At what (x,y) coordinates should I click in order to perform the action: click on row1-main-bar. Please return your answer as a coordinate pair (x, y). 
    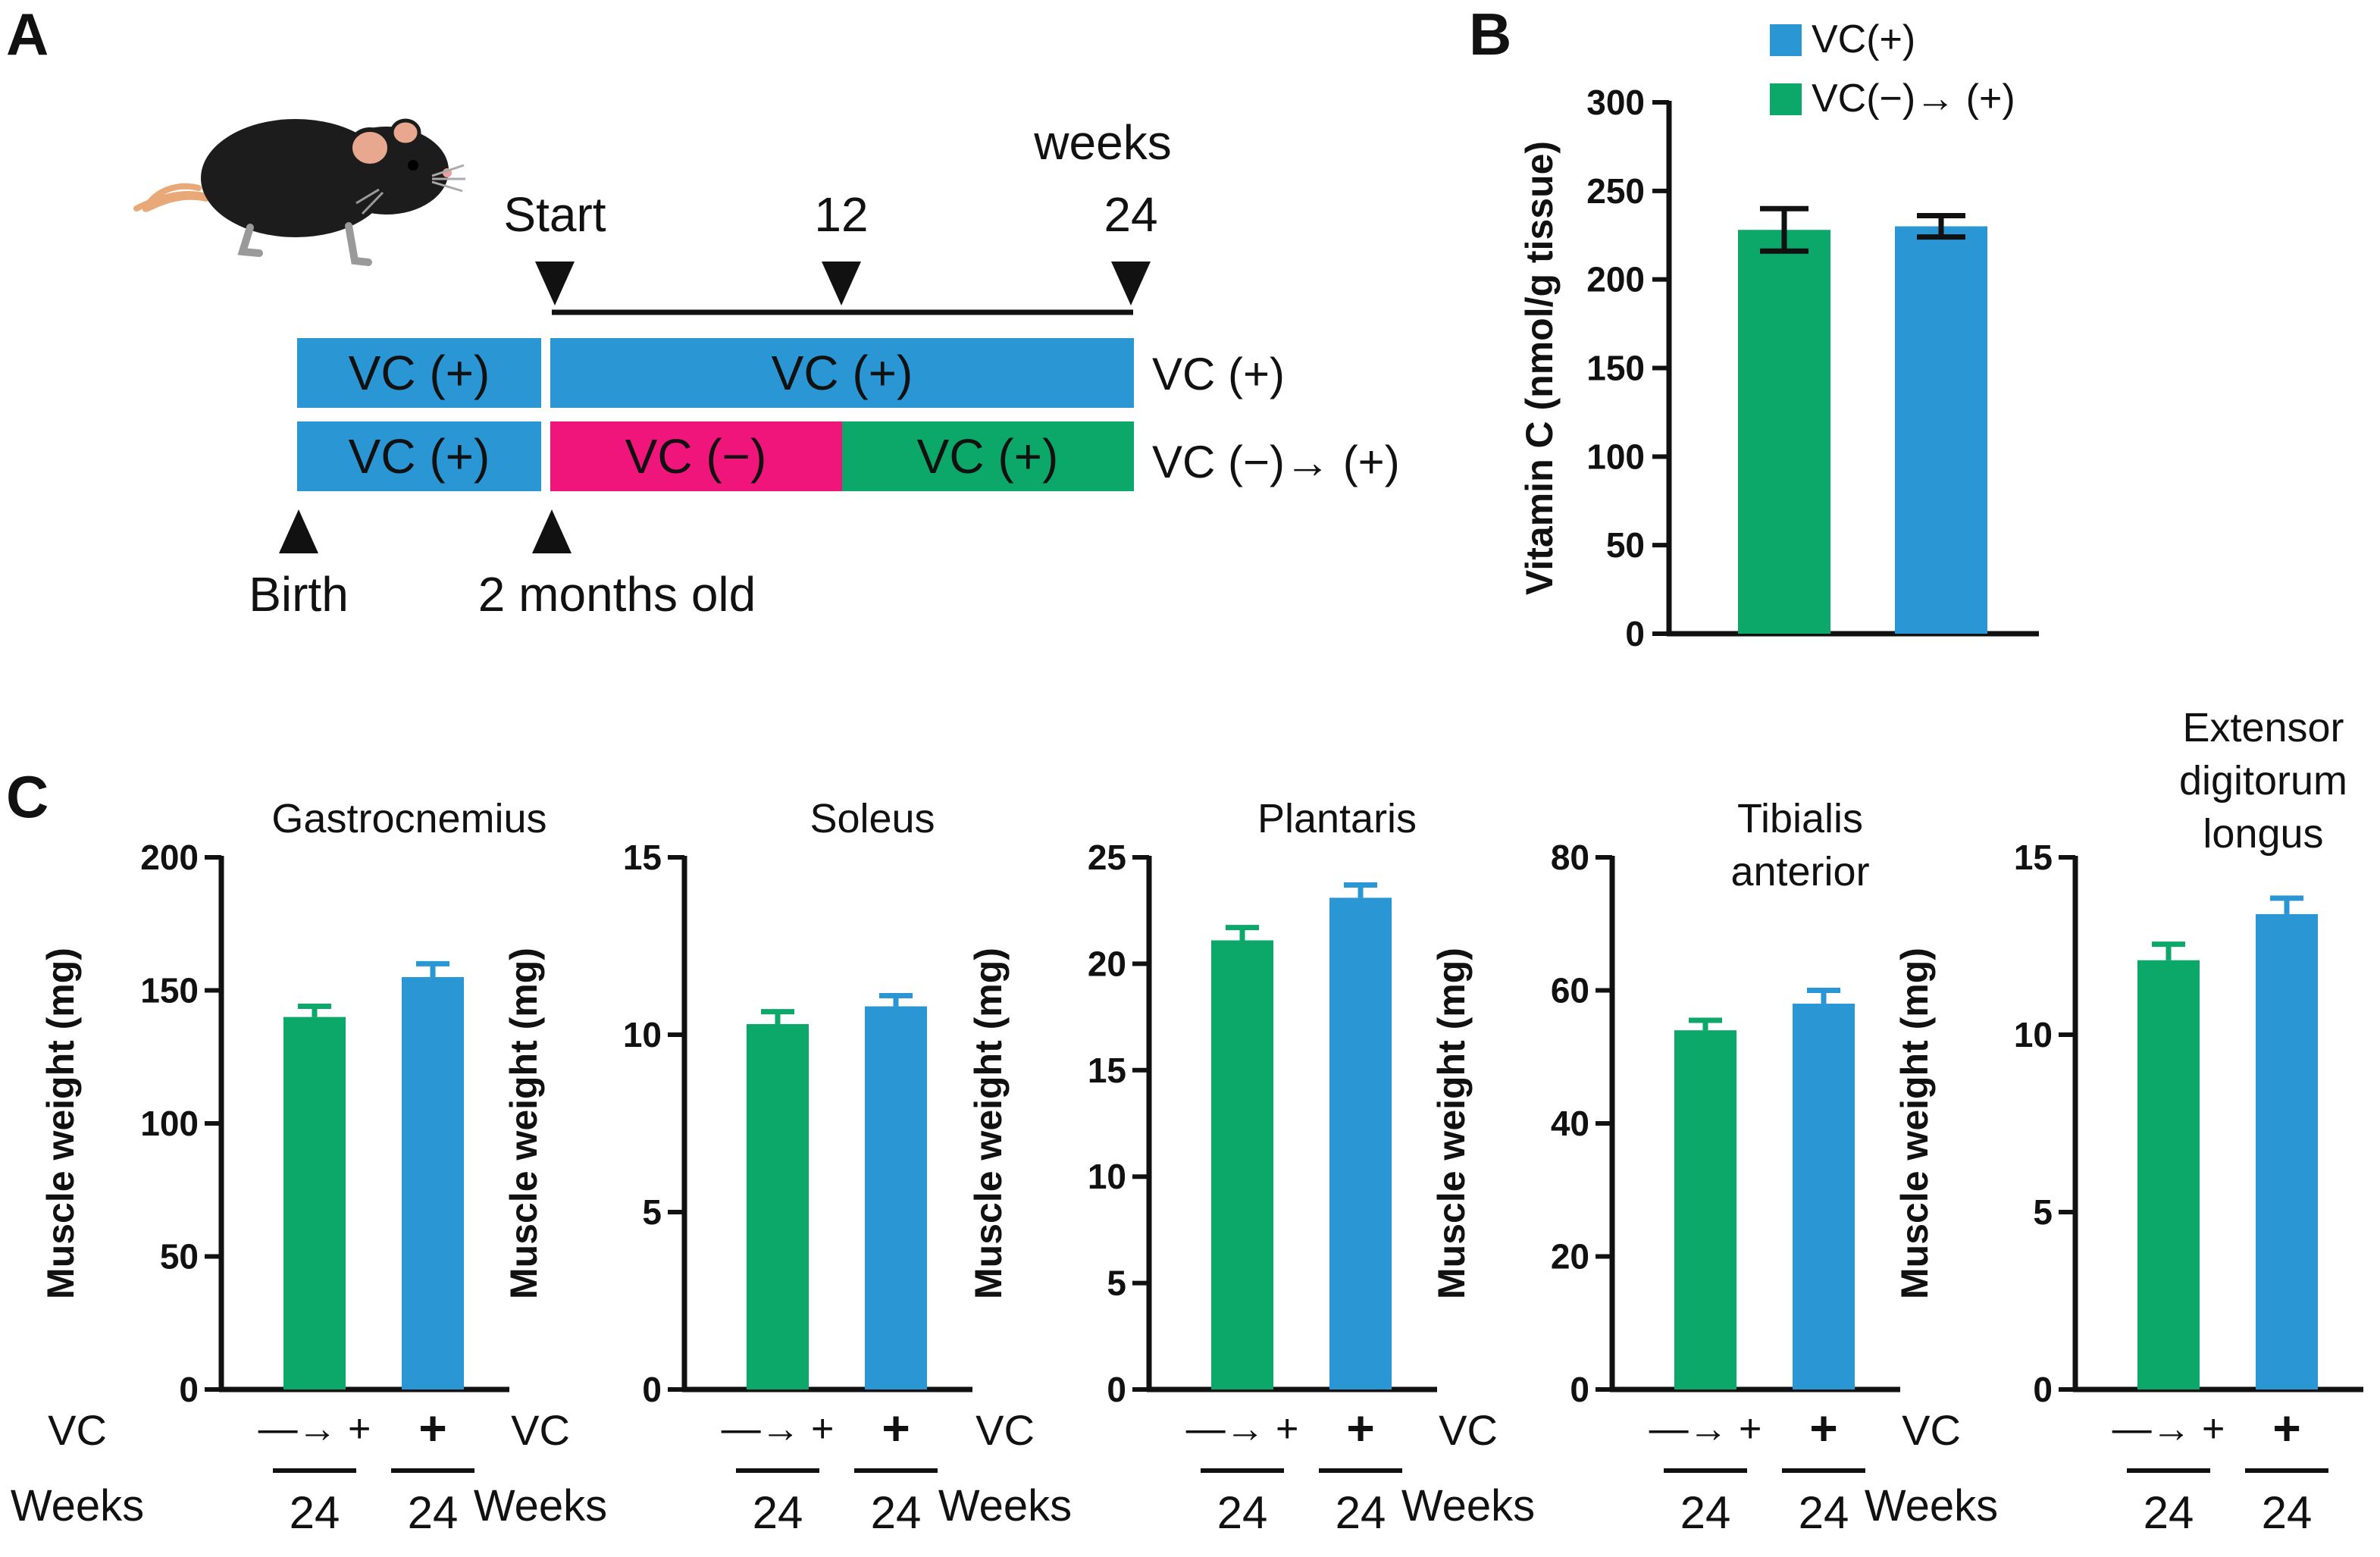
    Looking at the image, I should click on (842, 373).